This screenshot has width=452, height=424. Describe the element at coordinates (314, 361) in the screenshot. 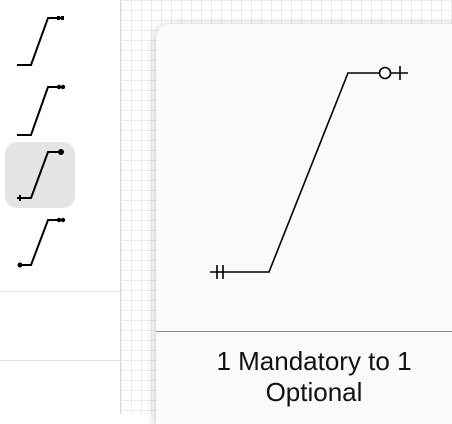

I see `preview-caption-line-1: 1 Mandatory to 1` at that location.